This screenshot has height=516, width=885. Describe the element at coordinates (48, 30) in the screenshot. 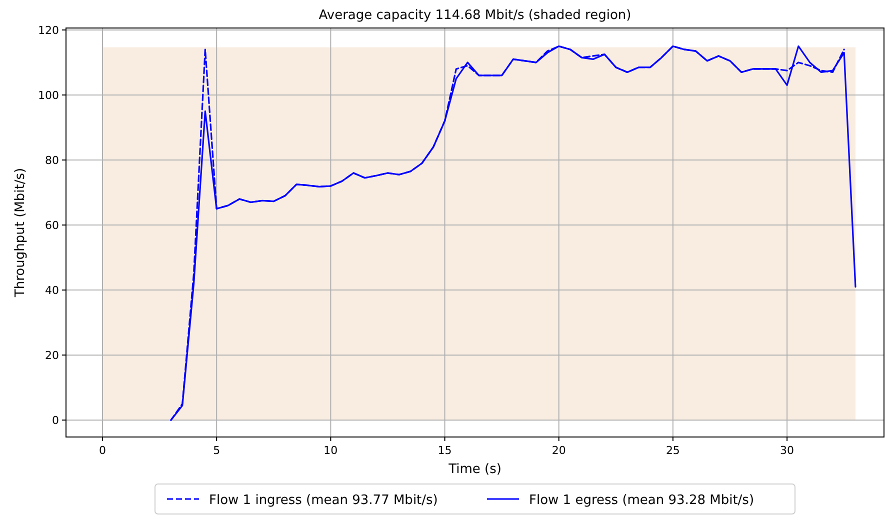

I see `y-tick-label: 120` at that location.